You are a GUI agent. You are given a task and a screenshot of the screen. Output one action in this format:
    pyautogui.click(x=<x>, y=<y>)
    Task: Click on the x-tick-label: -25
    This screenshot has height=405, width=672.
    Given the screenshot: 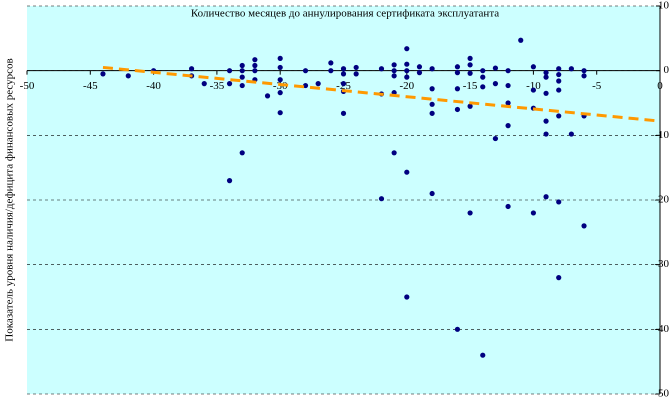 What is the action you would take?
    pyautogui.click(x=343, y=86)
    